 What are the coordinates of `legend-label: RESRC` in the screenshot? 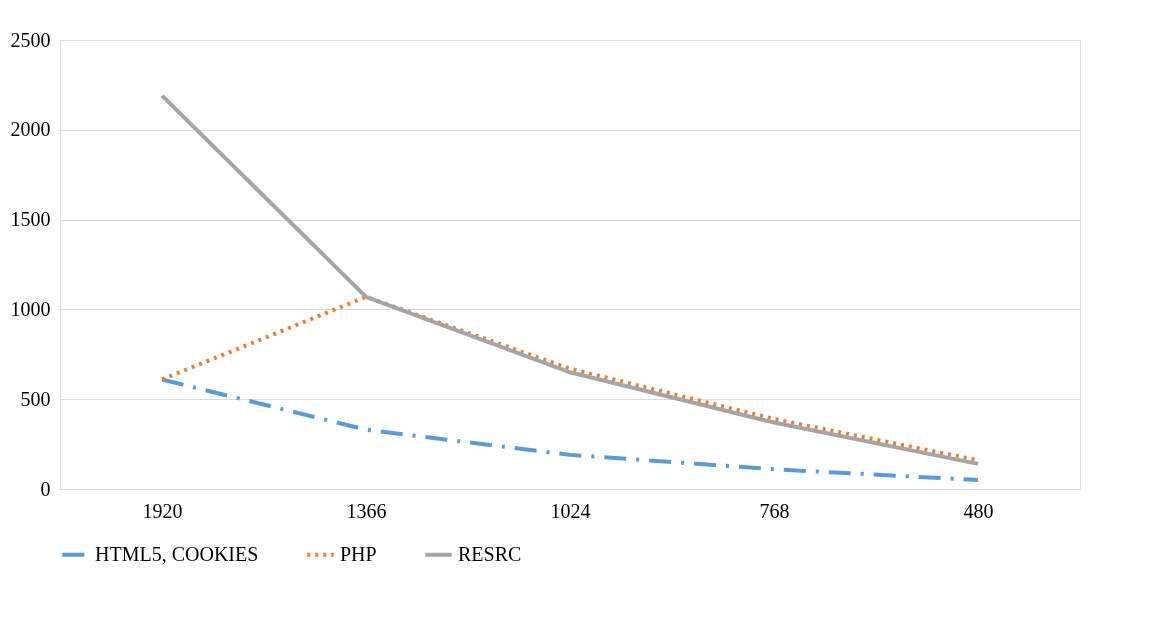 It's located at (490, 553).